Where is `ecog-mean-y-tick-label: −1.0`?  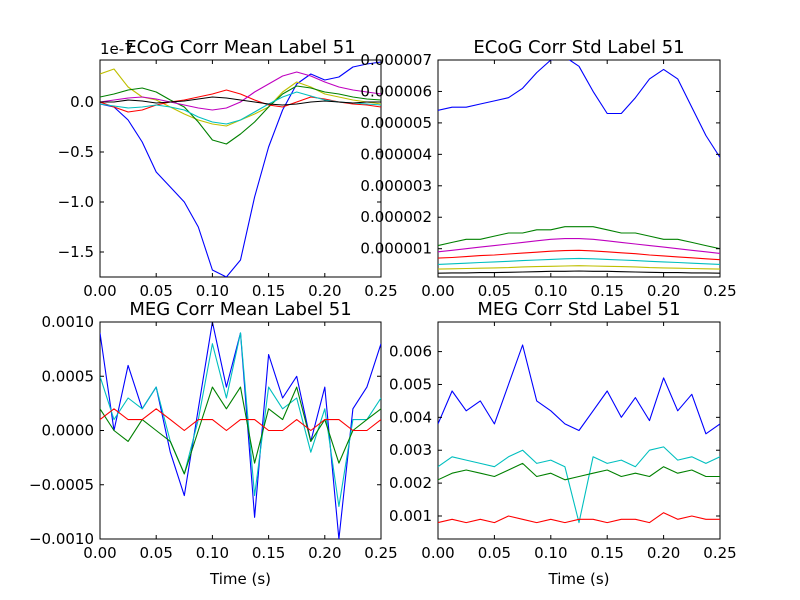 ecog-mean-y-tick-label: −1.0 is located at coordinates (76, 202).